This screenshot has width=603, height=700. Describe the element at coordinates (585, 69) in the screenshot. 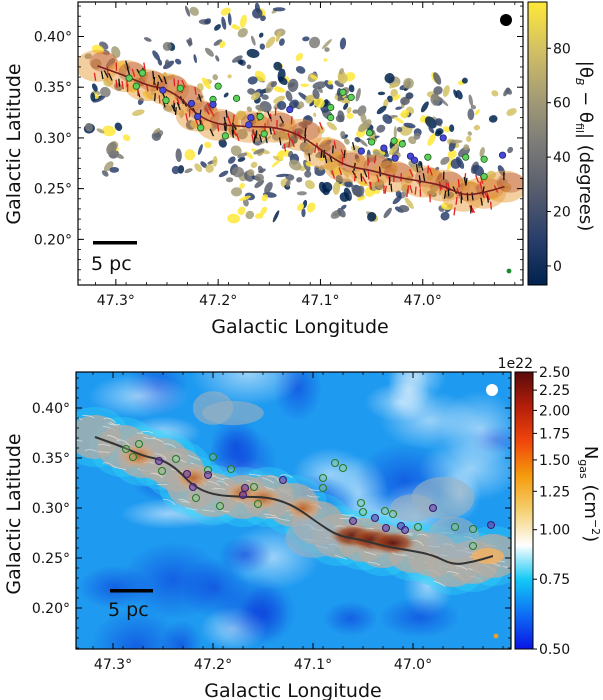

I see `cb-label-part: |θ` at that location.